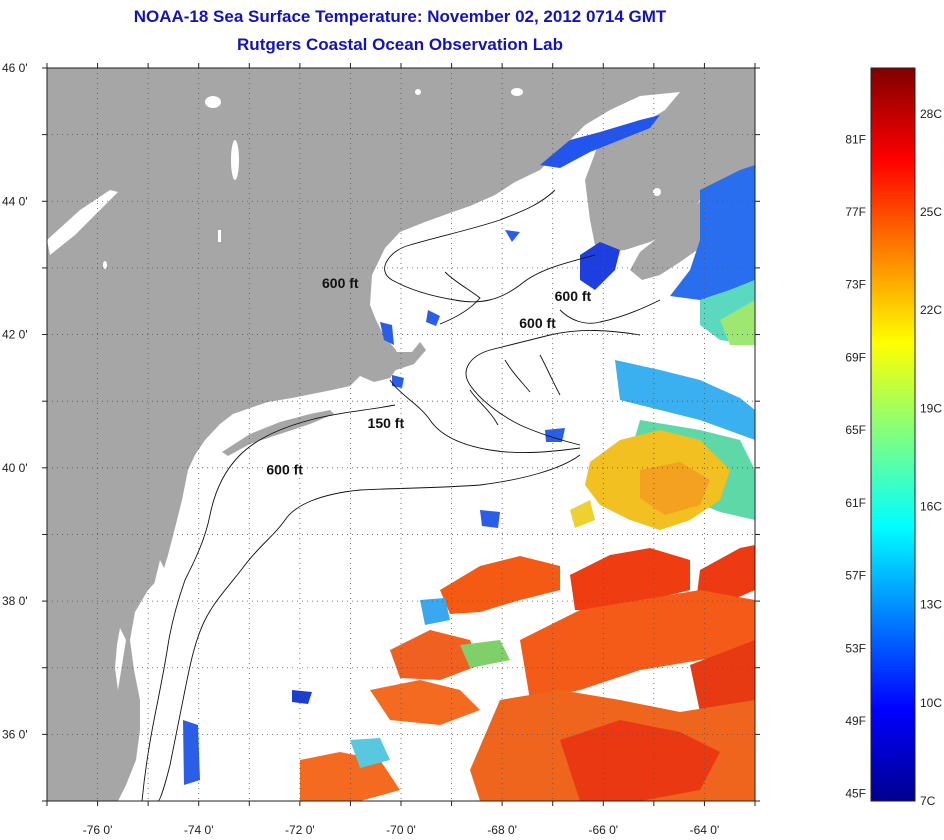 Image resolution: width=944 pixels, height=840 pixels. I want to click on land-nova-scotia, so click(692, 210).